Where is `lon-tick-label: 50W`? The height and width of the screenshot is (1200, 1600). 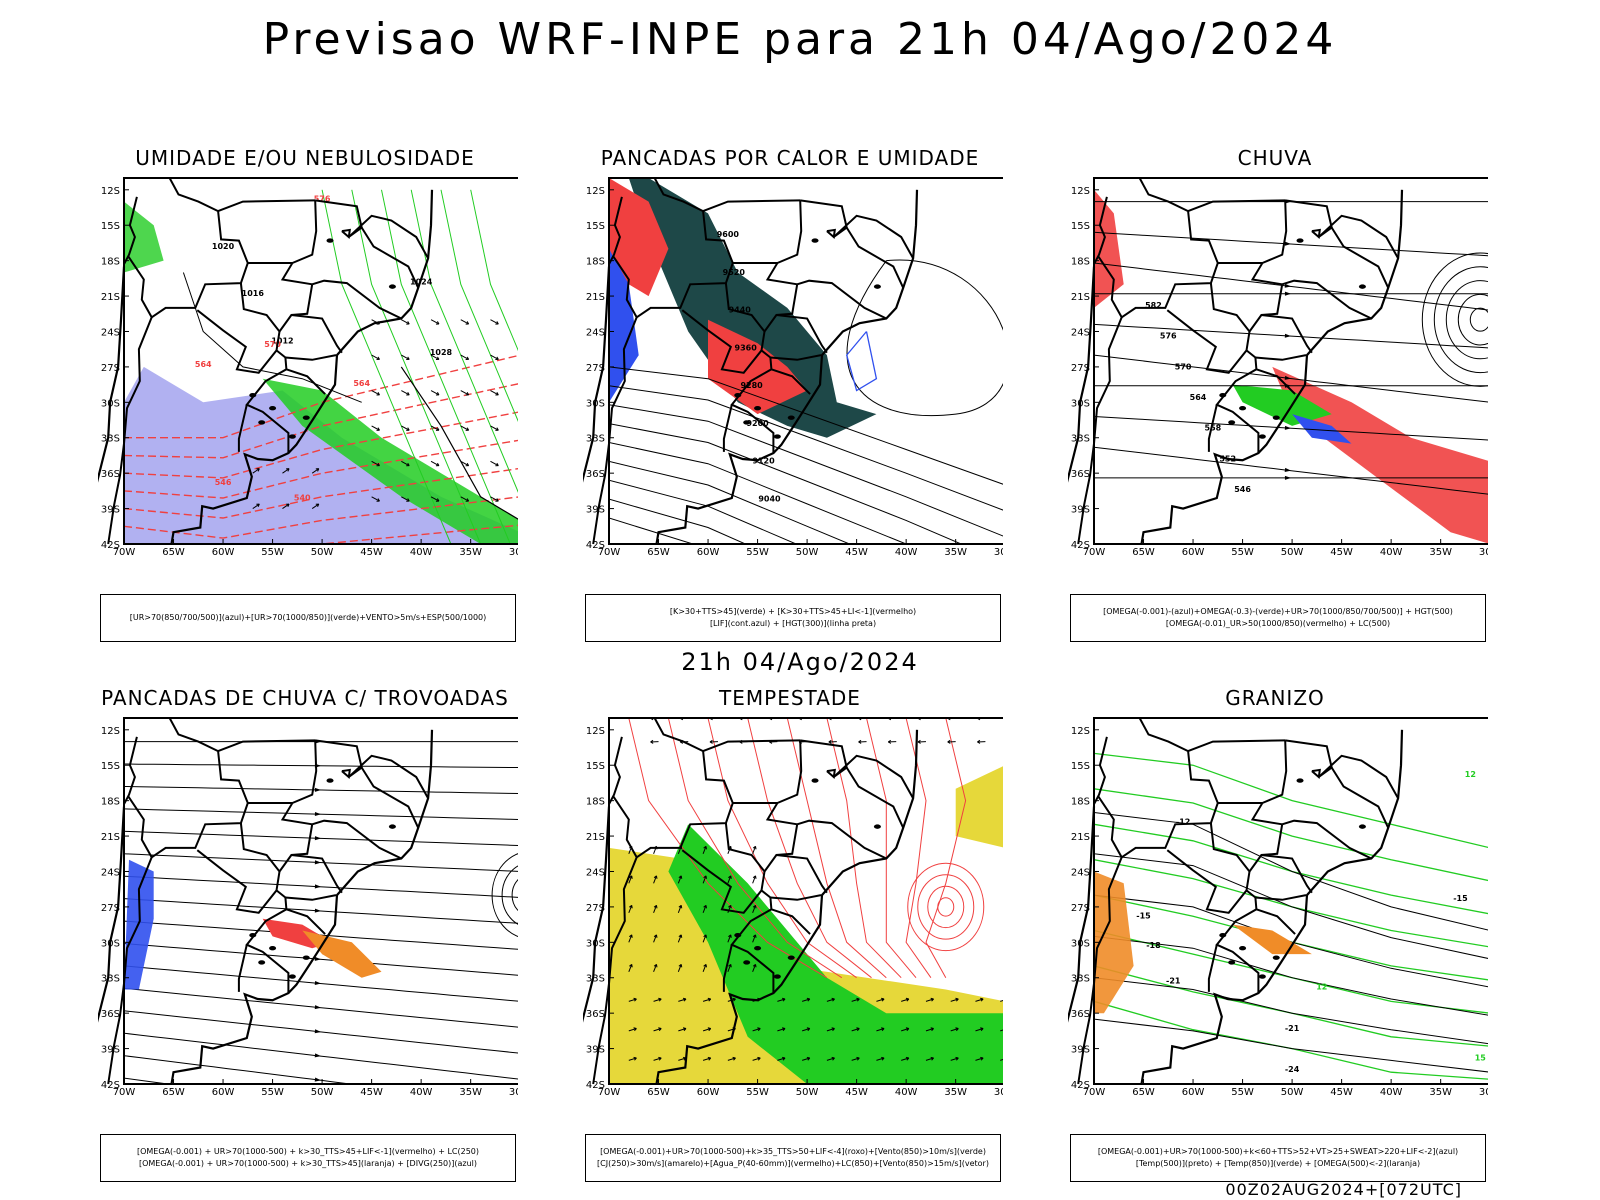
lon-tick-label: 50W is located at coordinates (807, 552).